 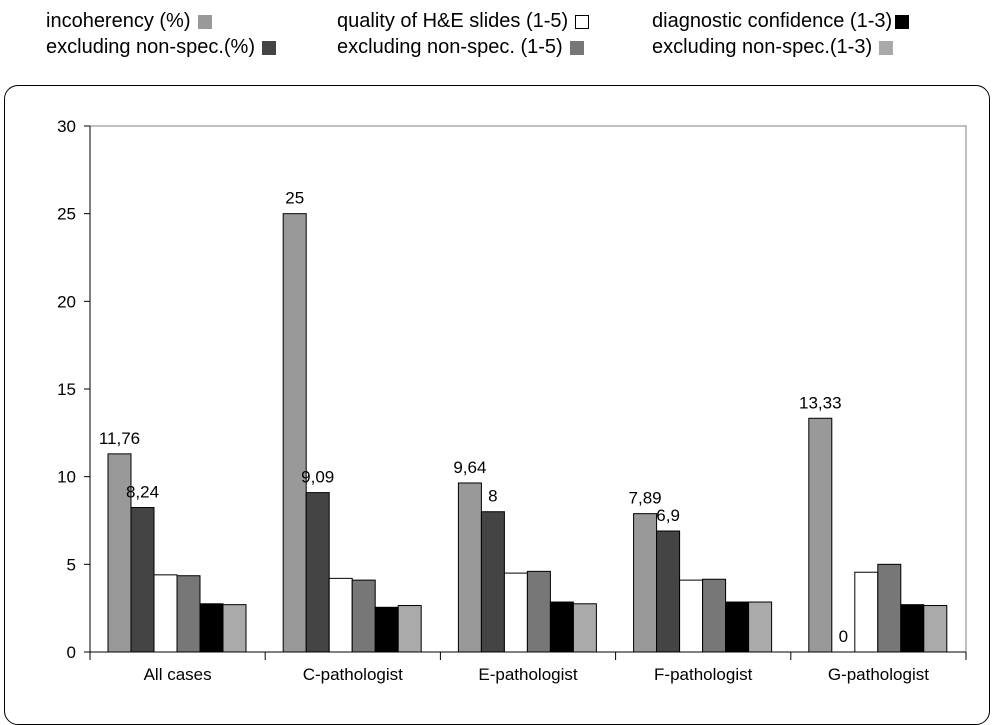 I want to click on y-tick-label: 10, so click(x=66, y=477).